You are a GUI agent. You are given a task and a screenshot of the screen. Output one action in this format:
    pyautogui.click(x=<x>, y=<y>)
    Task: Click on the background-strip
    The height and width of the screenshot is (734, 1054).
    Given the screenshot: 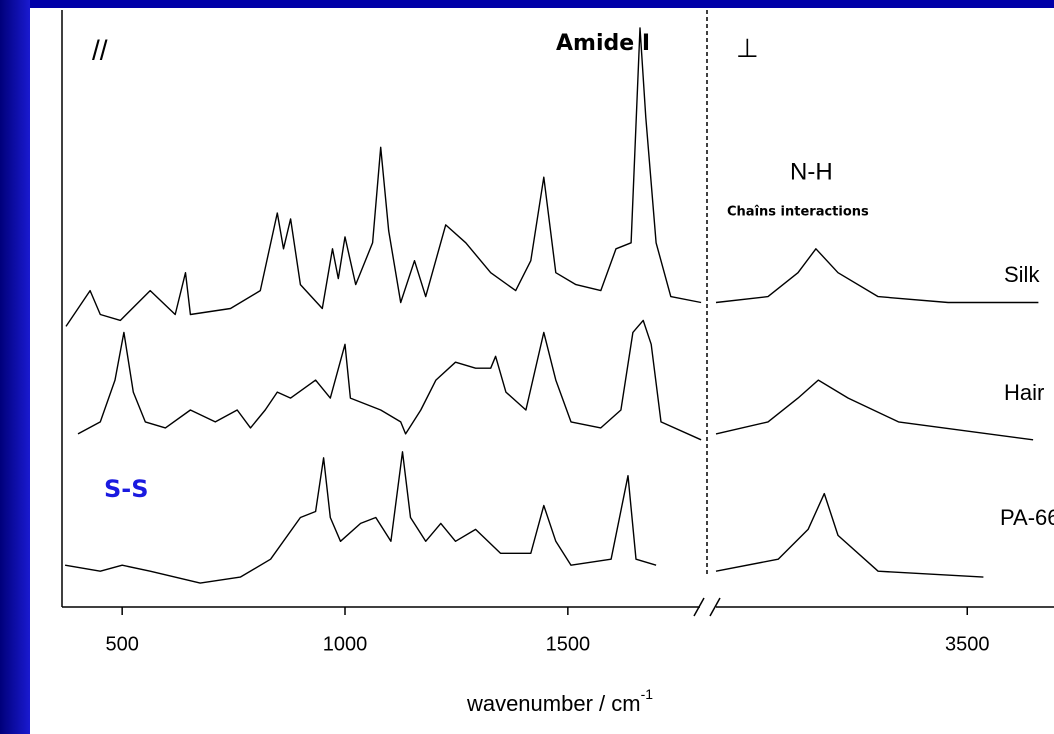 What is the action you would take?
    pyautogui.click(x=15, y=367)
    